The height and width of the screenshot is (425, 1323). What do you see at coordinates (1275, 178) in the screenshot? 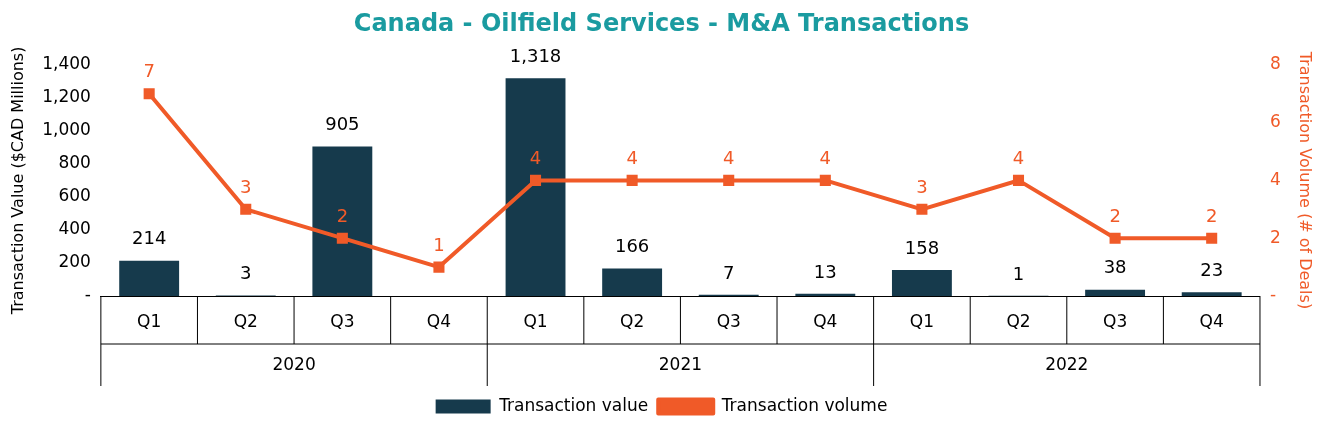
I see `y2-tick-label: 4` at bounding box center [1275, 178].